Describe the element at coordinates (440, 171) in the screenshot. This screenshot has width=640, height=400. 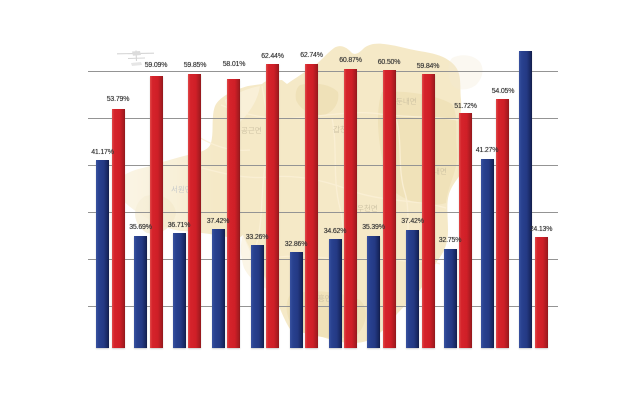
I see `svg-text: 내면` at that location.